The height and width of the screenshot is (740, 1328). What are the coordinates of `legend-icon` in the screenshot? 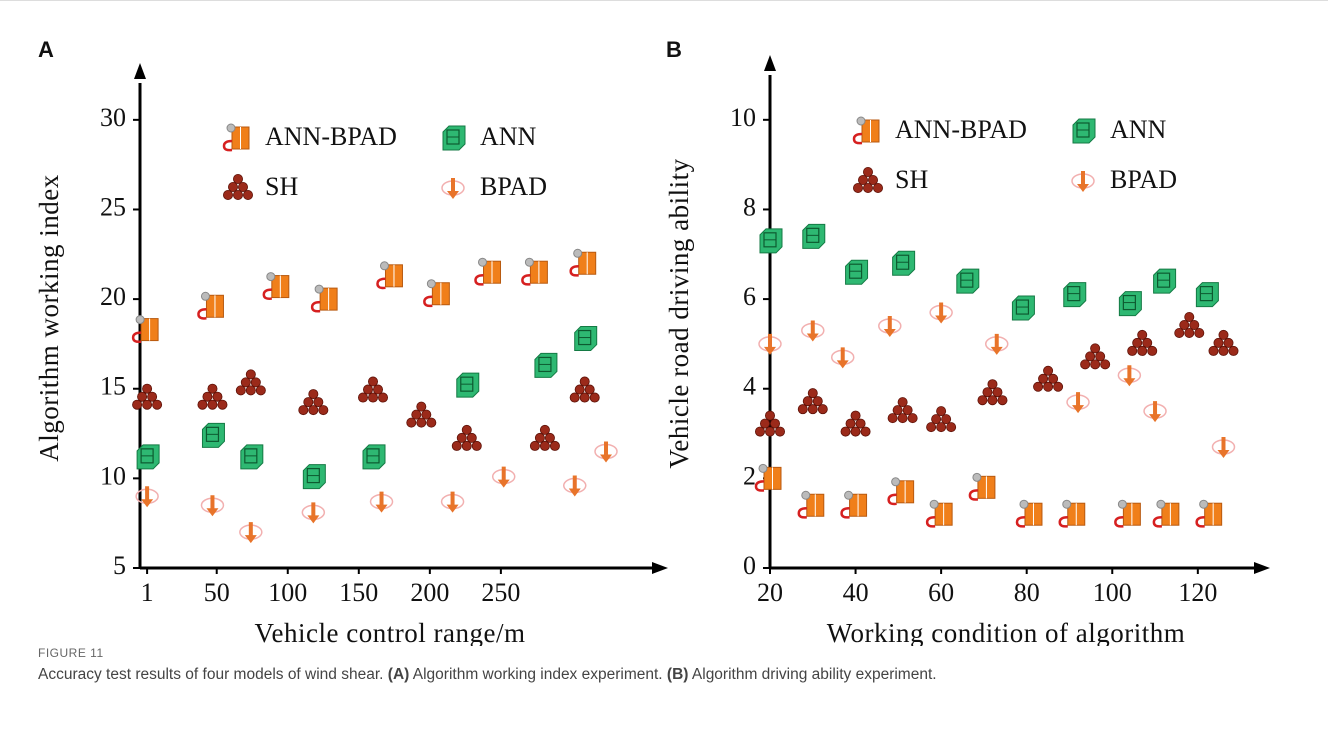 It's located at (1083, 181).